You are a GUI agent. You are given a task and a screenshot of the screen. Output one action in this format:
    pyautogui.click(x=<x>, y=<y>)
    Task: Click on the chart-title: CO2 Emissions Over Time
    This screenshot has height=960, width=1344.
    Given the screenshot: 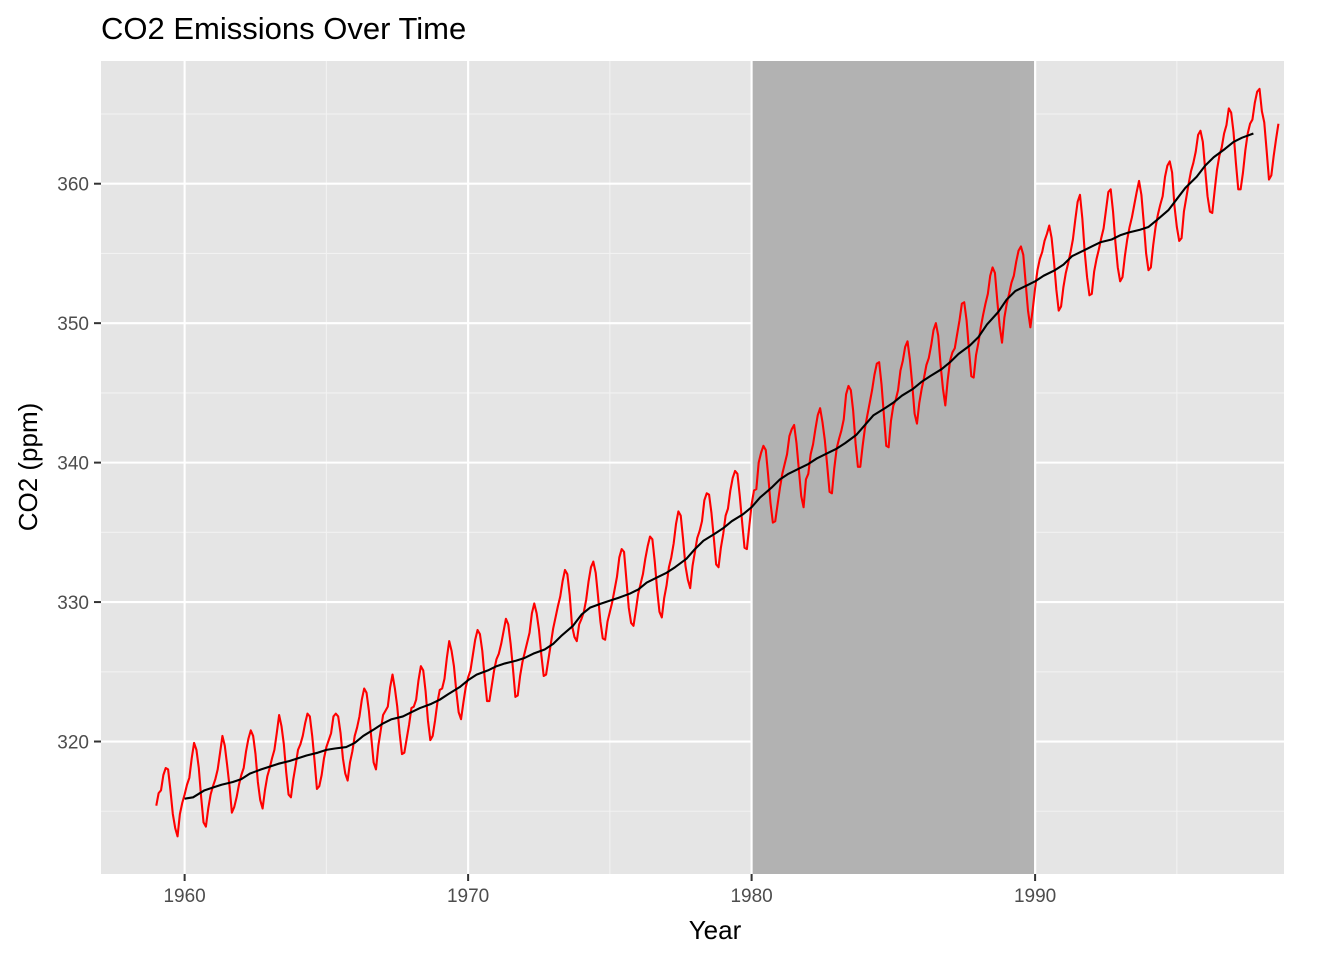 What is the action you would take?
    pyautogui.click(x=283, y=28)
    